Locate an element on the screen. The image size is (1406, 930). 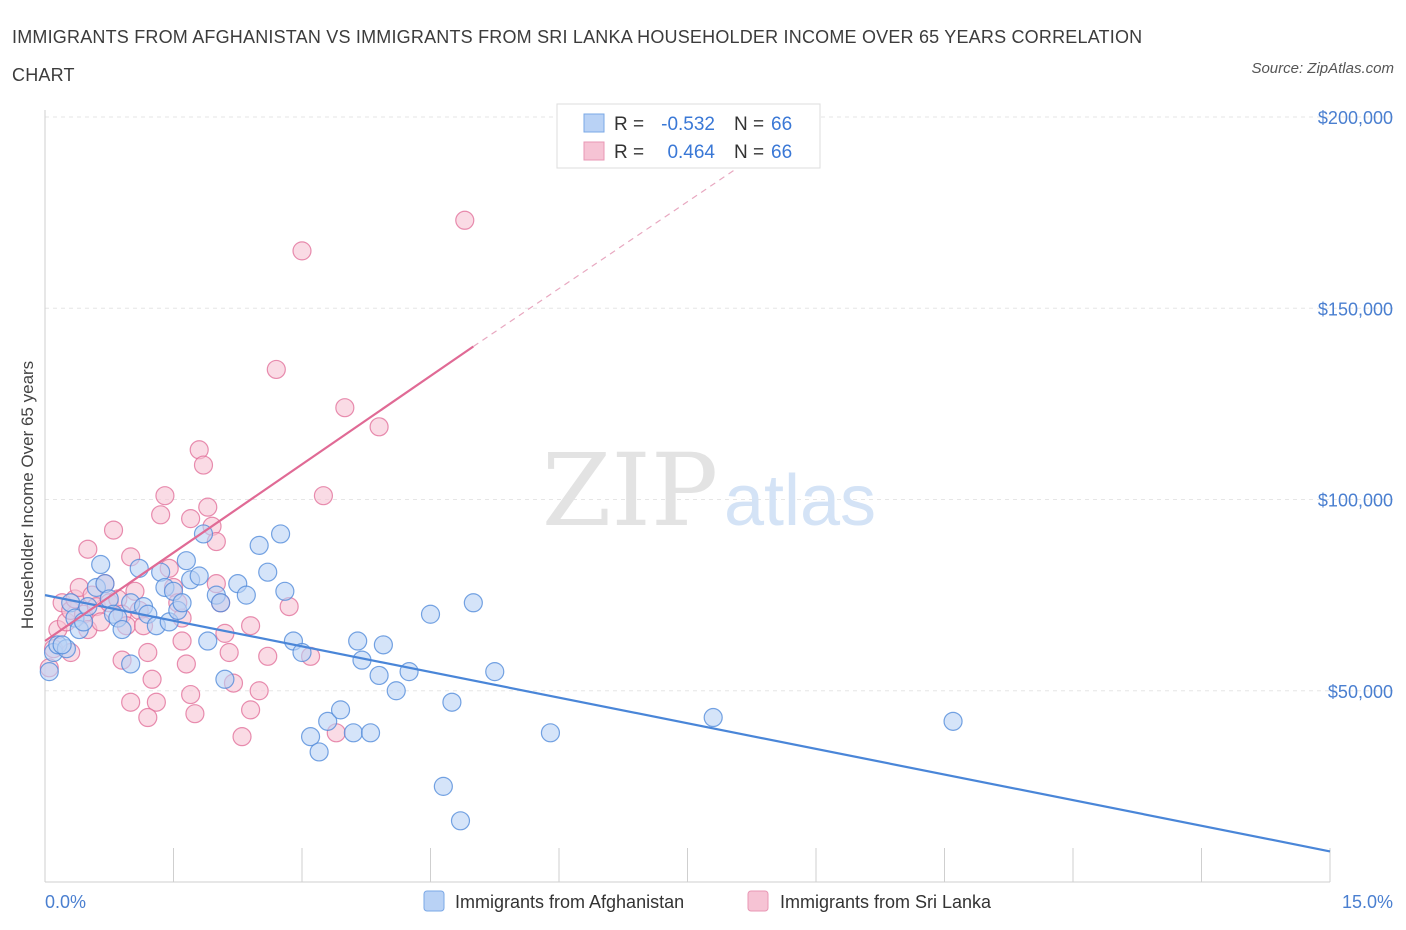
legend-swatch-sri-lanka is located at coordinates (594, 151).